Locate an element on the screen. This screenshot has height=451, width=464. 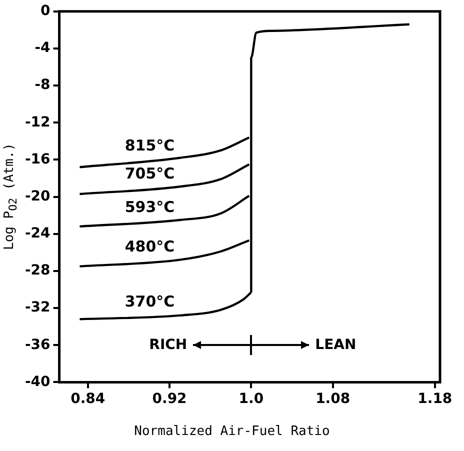
series-label: 480°C is located at coordinates (149, 247).